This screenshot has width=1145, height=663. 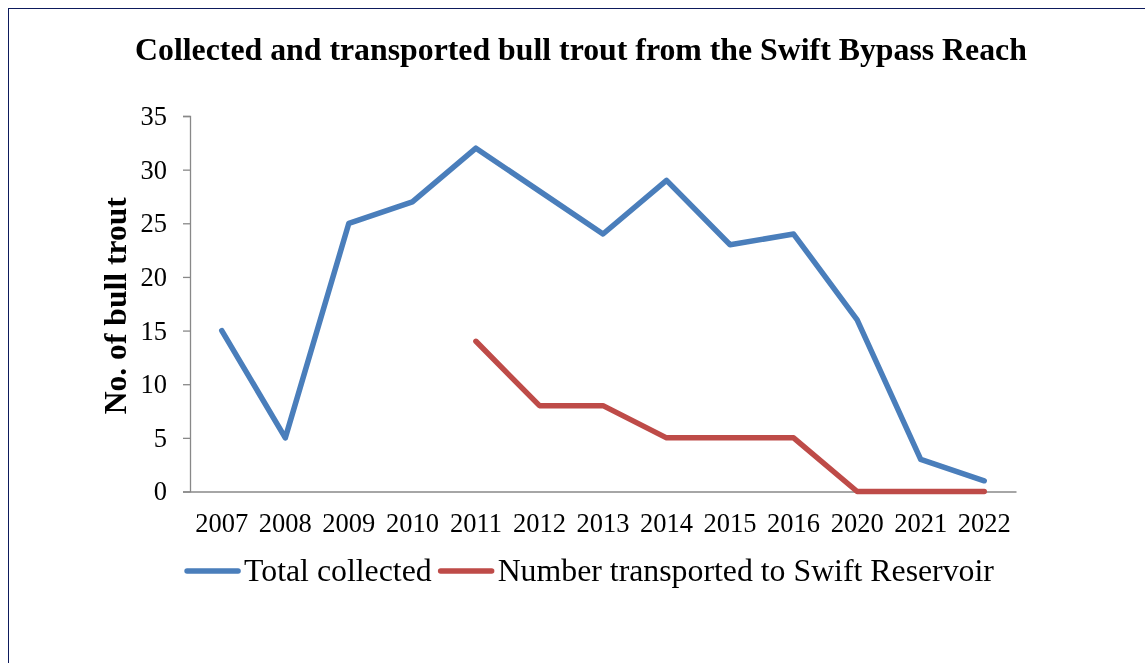 I want to click on x-tick-label: 2010, so click(x=412, y=523).